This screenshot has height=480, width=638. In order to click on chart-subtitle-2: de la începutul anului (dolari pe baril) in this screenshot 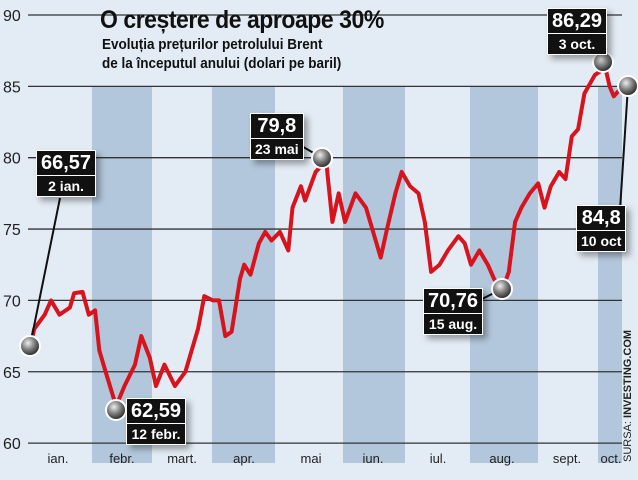, I will do `click(222, 63)`.